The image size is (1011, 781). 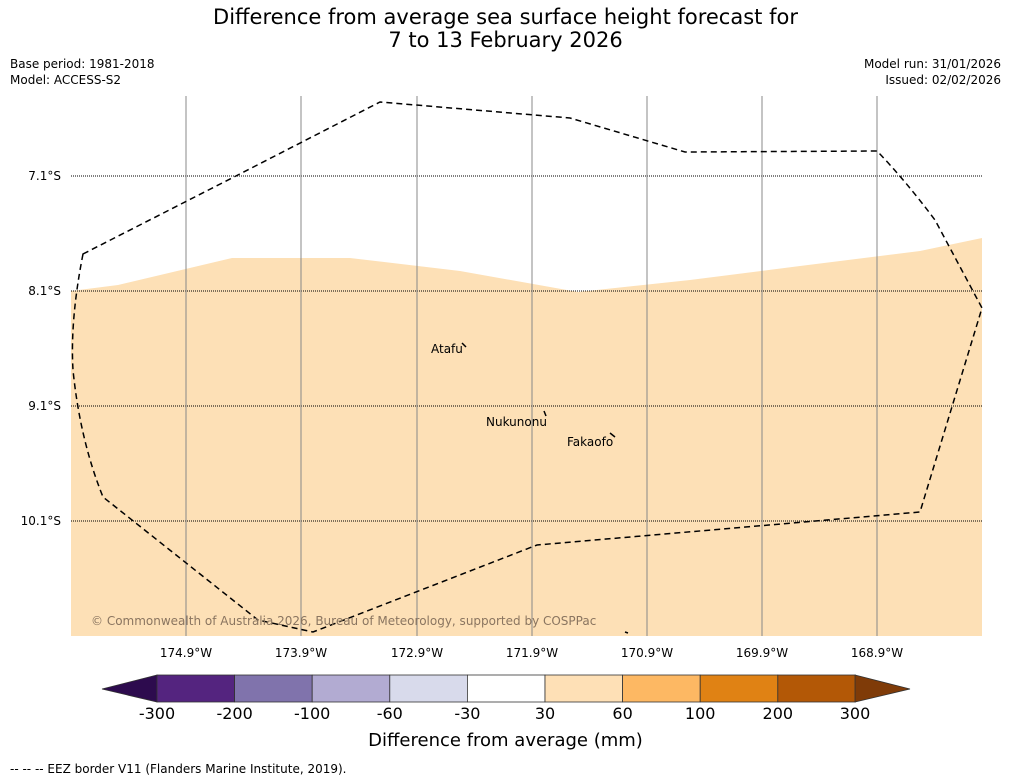 I want to click on issued-date: Issued: 02/02/2026, so click(x=943, y=80).